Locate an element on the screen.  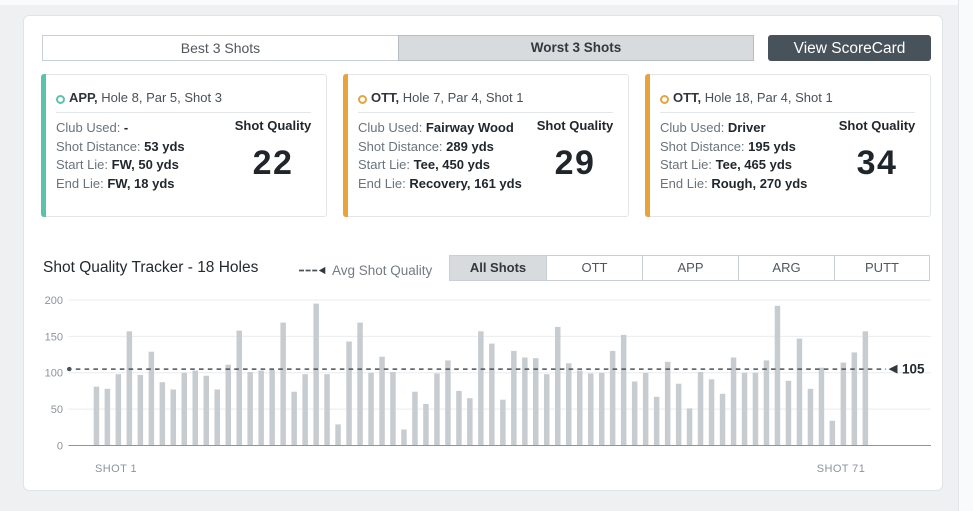
svg-text: 200 is located at coordinates (54, 301).